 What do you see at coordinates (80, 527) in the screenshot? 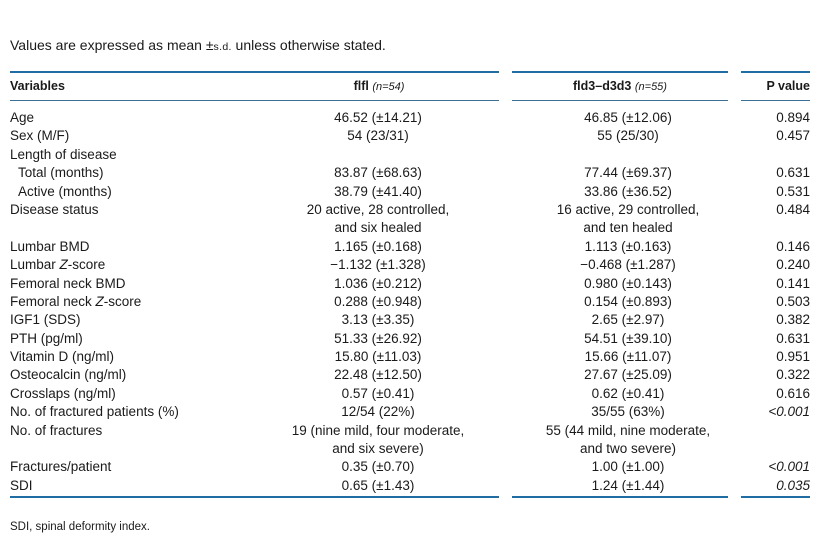
I see `table-footnote: SDI, spinal deformity index.` at bounding box center [80, 527].